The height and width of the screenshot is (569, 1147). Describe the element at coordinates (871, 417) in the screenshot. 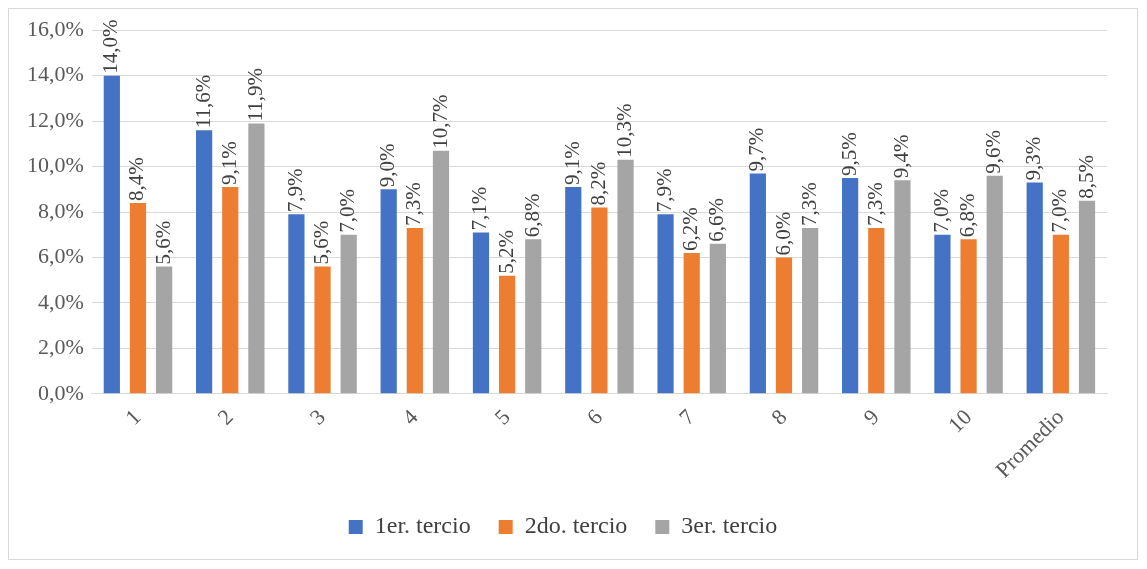

I see `x-tick-label: 9` at that location.